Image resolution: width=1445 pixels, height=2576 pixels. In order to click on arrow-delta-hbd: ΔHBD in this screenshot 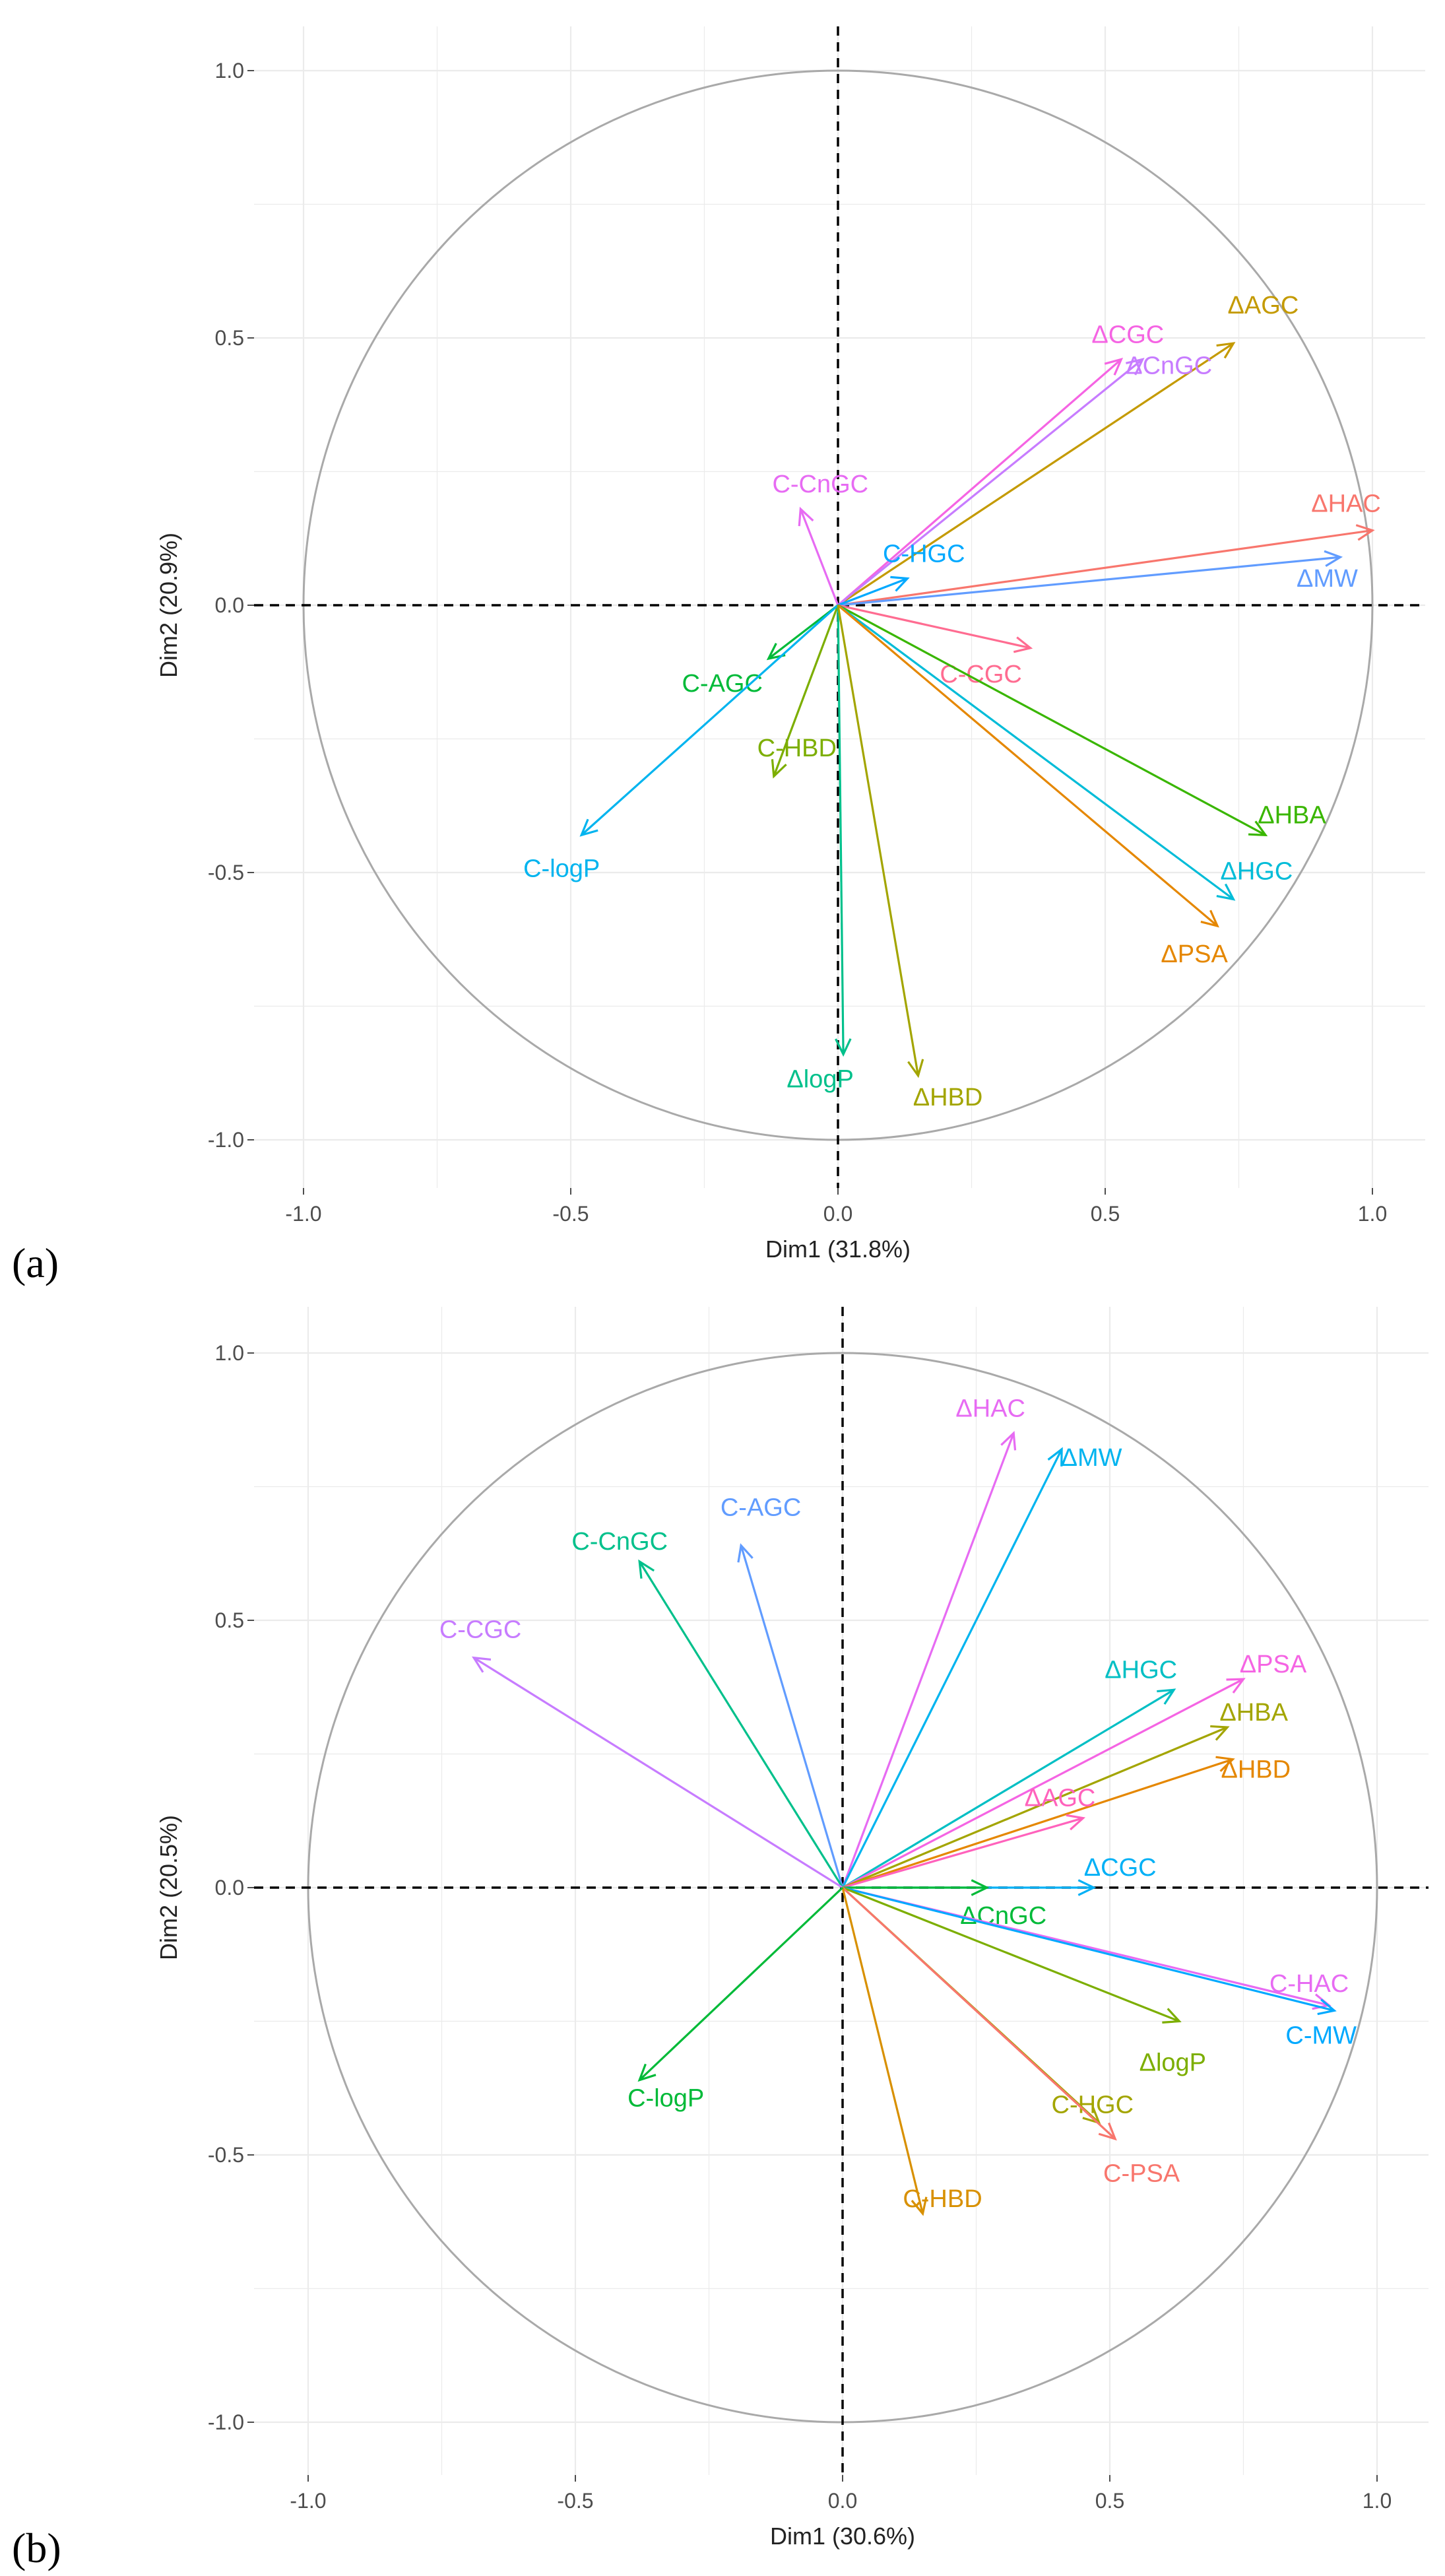, I will do `click(1066, 1822)`.